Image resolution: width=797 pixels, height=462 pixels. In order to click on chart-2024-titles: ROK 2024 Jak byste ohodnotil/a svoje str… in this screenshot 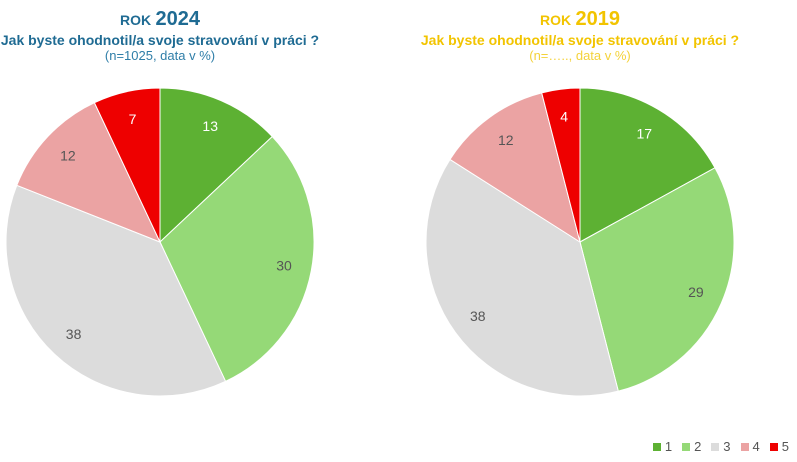, I will do `click(160, 35)`.